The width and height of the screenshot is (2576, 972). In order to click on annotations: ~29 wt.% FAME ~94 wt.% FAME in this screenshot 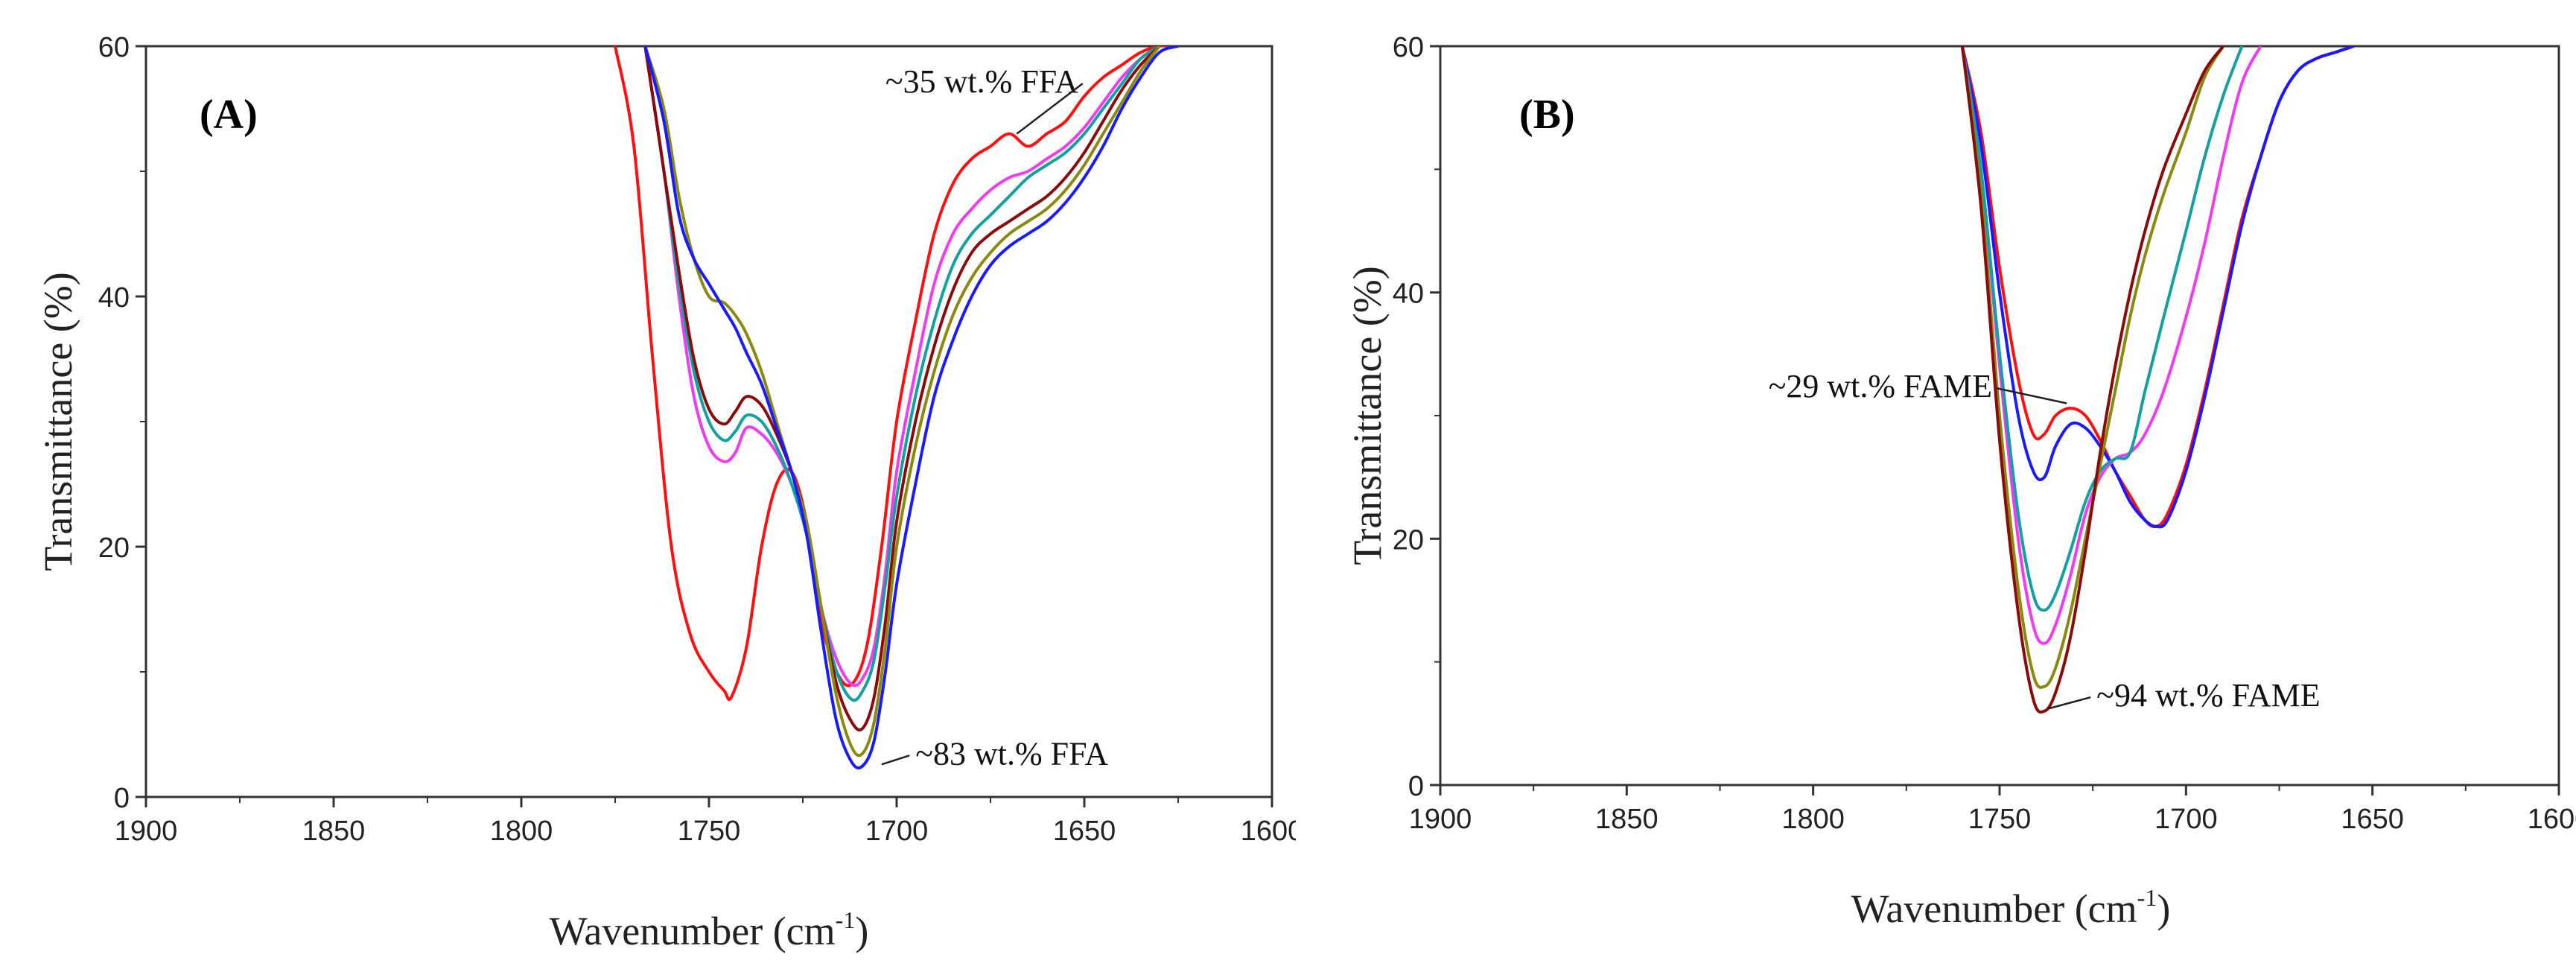, I will do `click(2045, 541)`.